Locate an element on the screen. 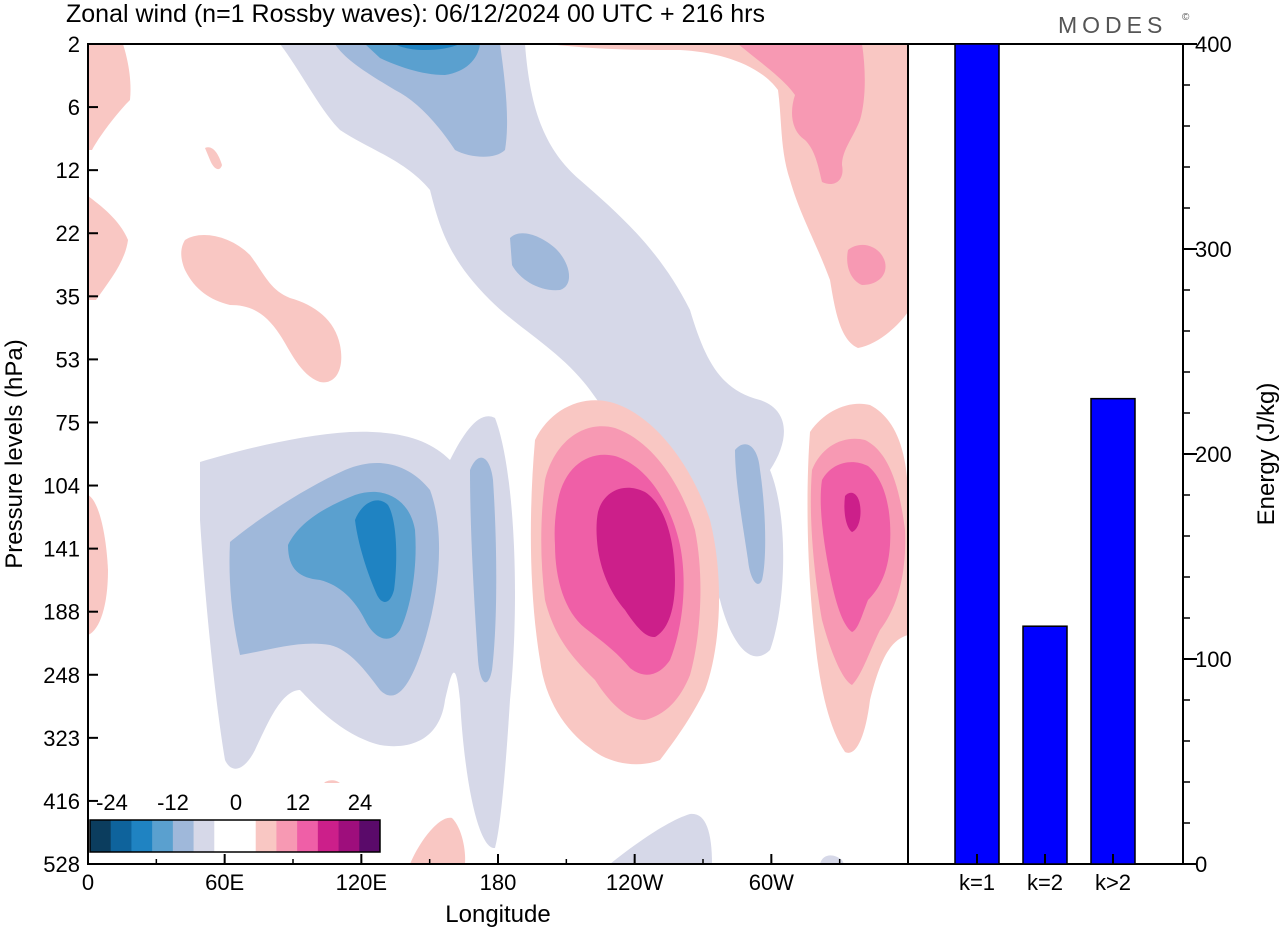 This screenshot has height=930, width=1280. contour-positive-weak-left-top is located at coordinates (109, 97).